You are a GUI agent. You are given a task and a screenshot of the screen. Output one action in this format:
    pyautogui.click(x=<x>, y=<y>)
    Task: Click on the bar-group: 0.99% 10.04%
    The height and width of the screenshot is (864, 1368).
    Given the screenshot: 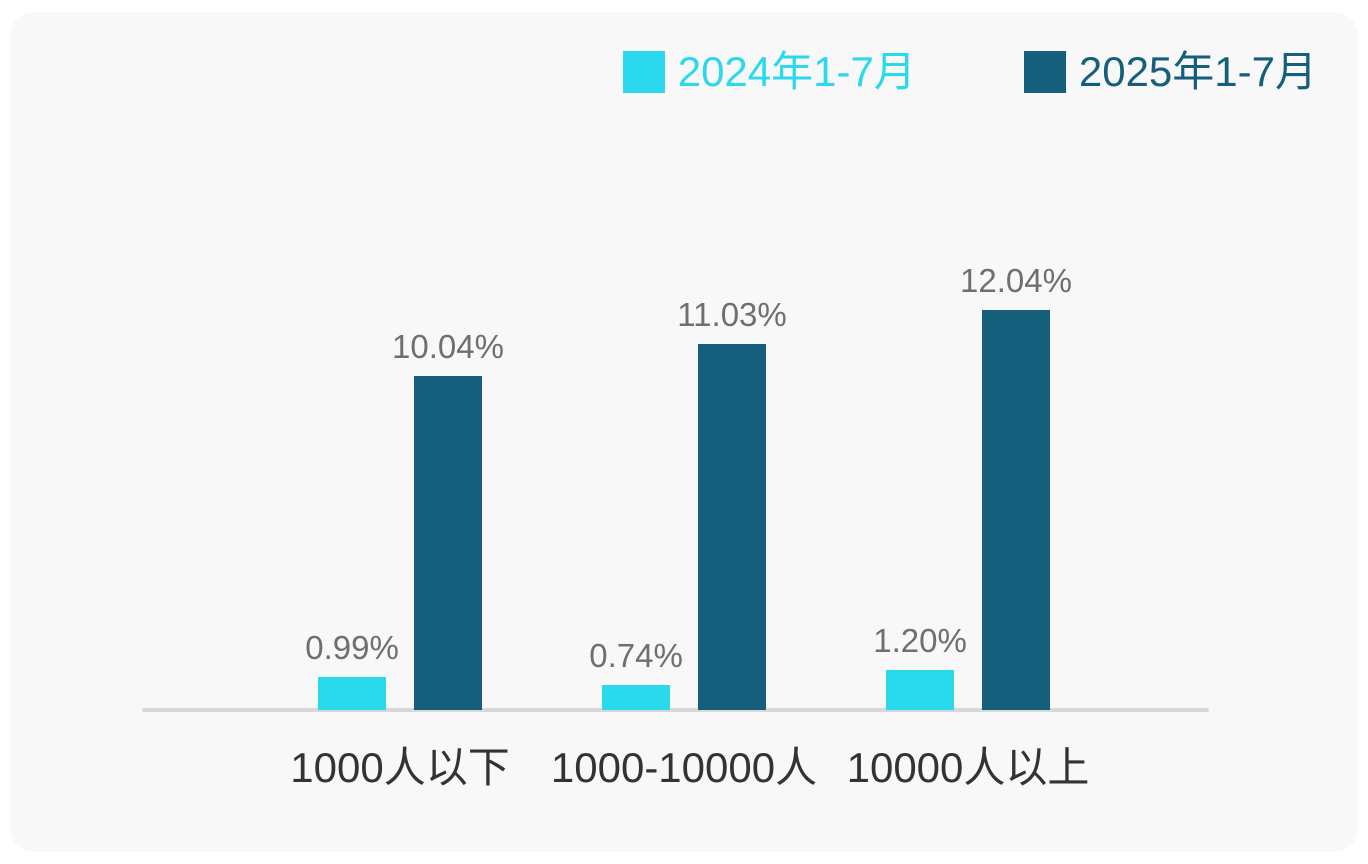 What is the action you would take?
    pyautogui.click(x=404, y=519)
    